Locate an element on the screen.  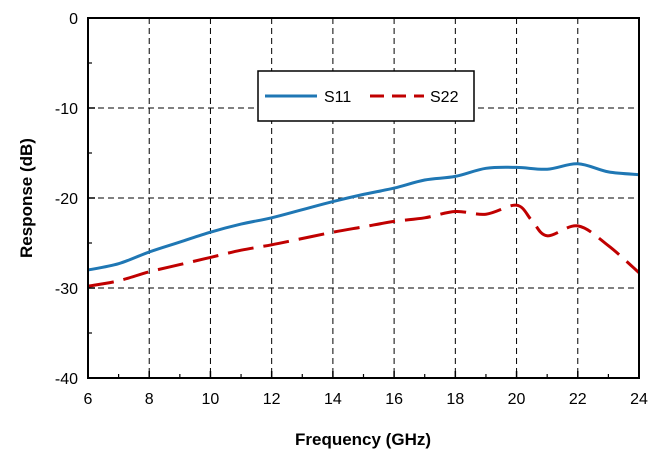
x-axis-title: Frequency (GHz) is located at coordinates (363, 439).